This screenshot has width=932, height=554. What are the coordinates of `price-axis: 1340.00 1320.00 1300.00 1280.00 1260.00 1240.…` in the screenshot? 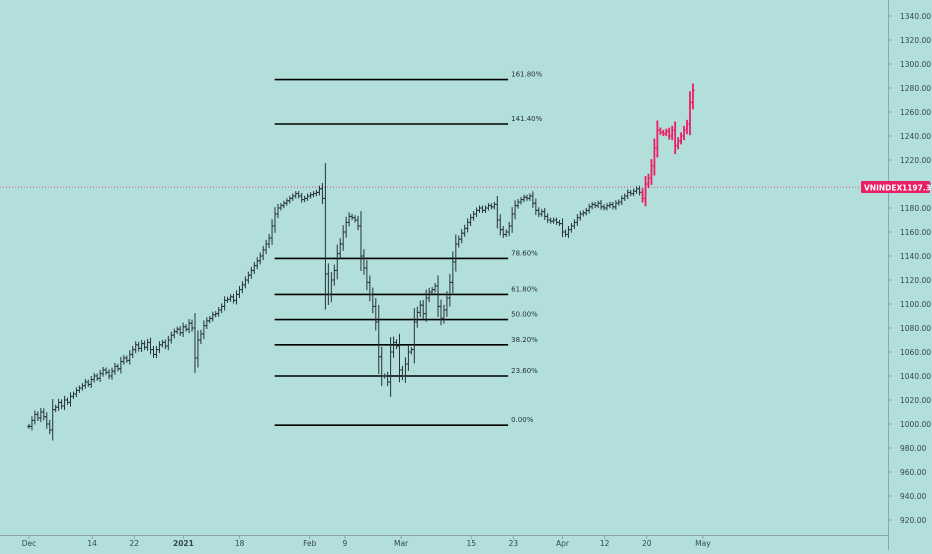 It's located at (909, 268).